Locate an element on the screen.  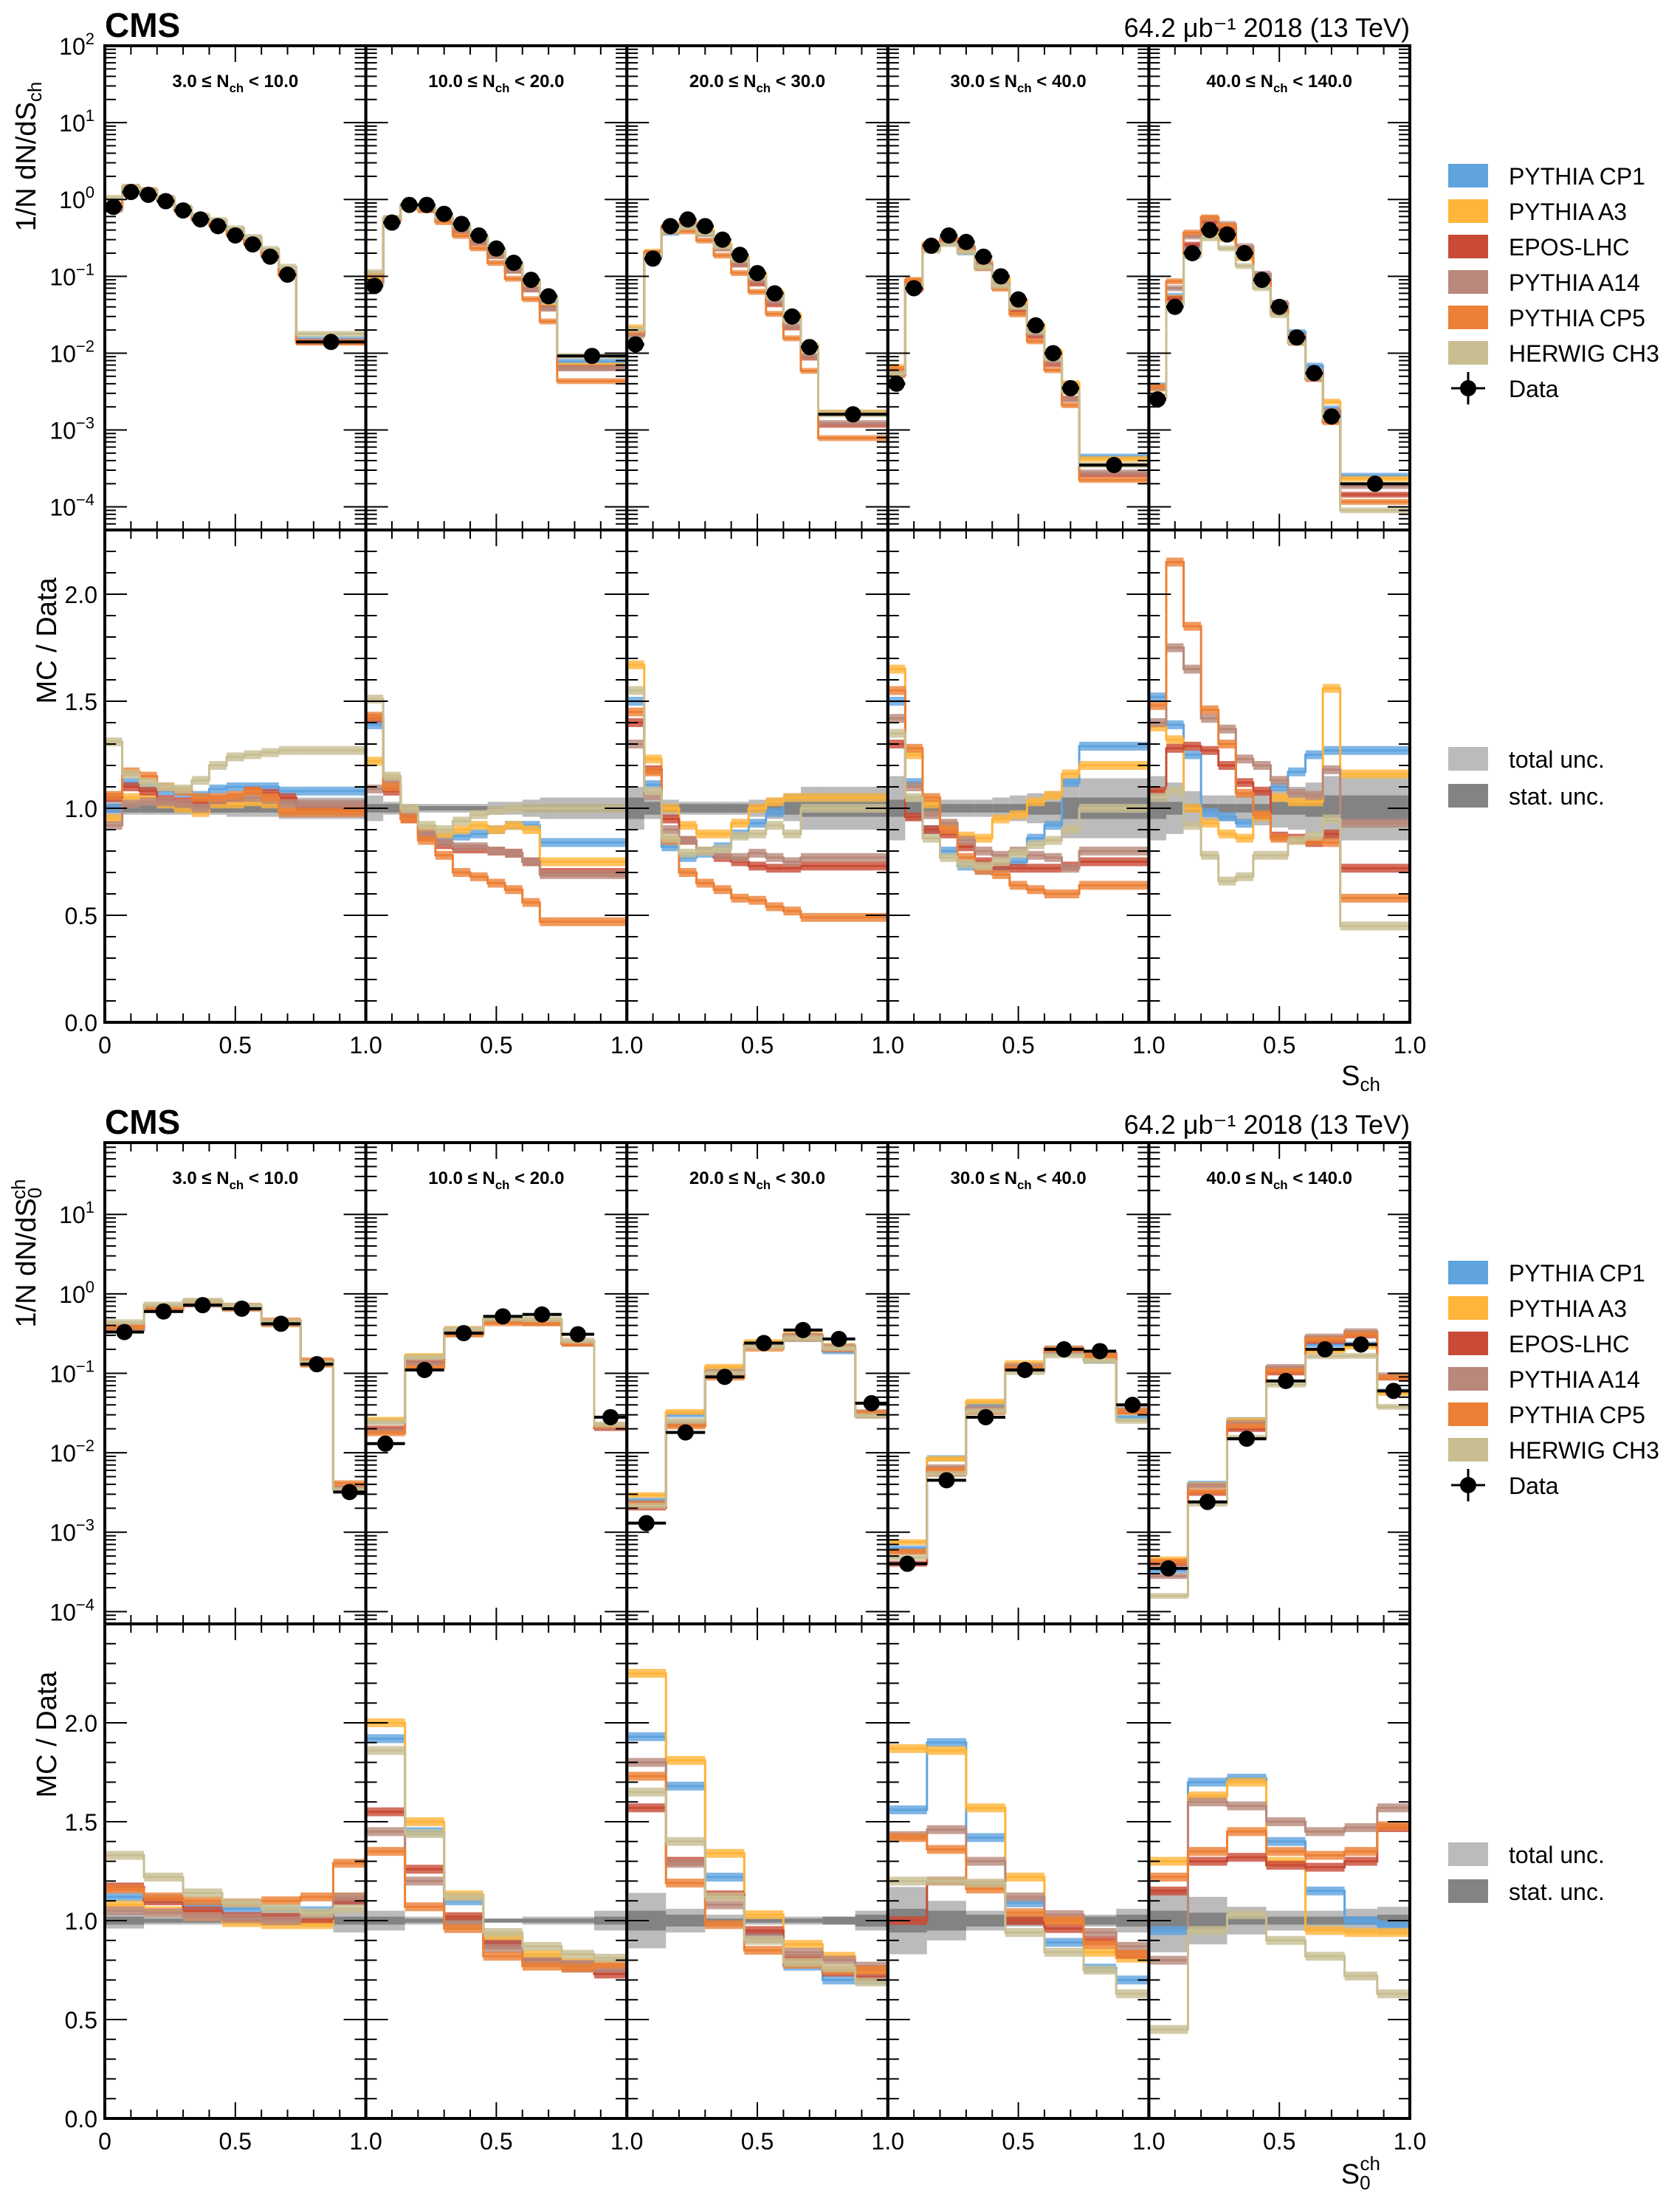
x-tick-label: 0 is located at coordinates (104, 2141).